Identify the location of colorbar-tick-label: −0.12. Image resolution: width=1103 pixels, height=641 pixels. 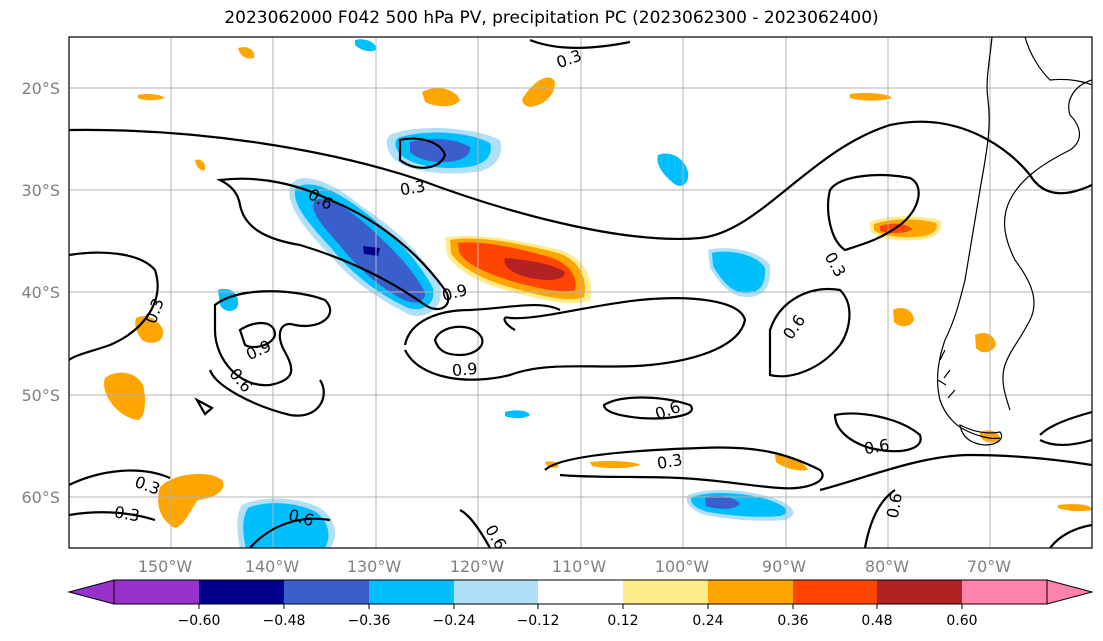
(538, 621).